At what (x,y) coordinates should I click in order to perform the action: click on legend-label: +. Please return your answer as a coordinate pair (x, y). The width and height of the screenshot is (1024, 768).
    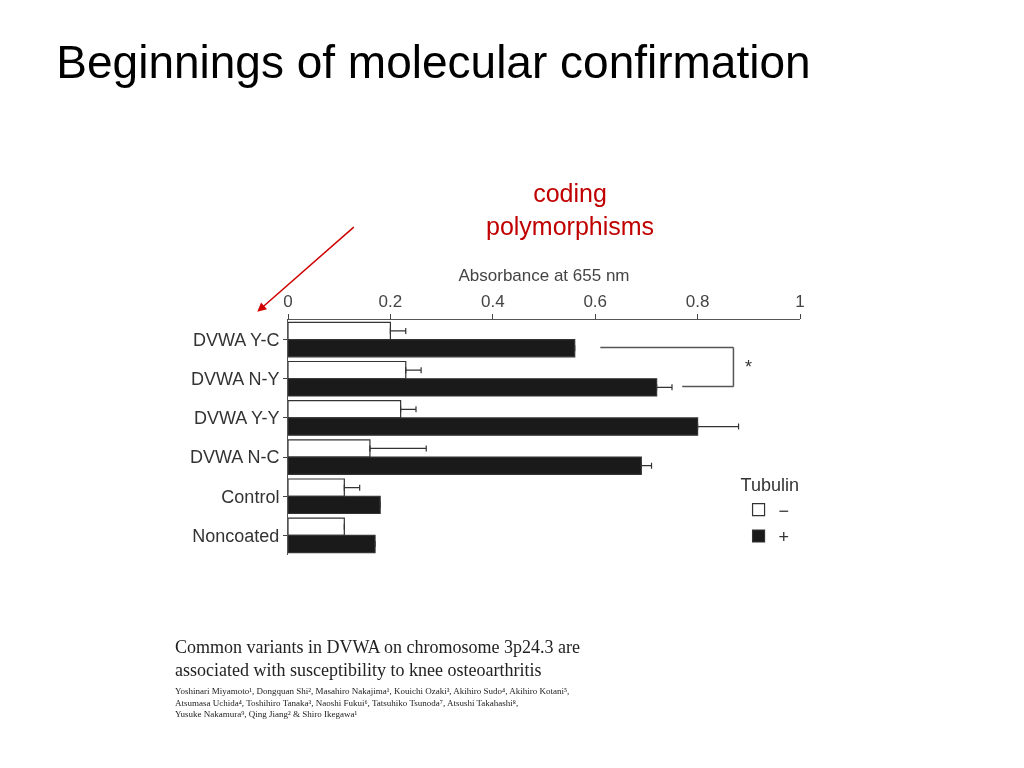
    Looking at the image, I should click on (784, 537).